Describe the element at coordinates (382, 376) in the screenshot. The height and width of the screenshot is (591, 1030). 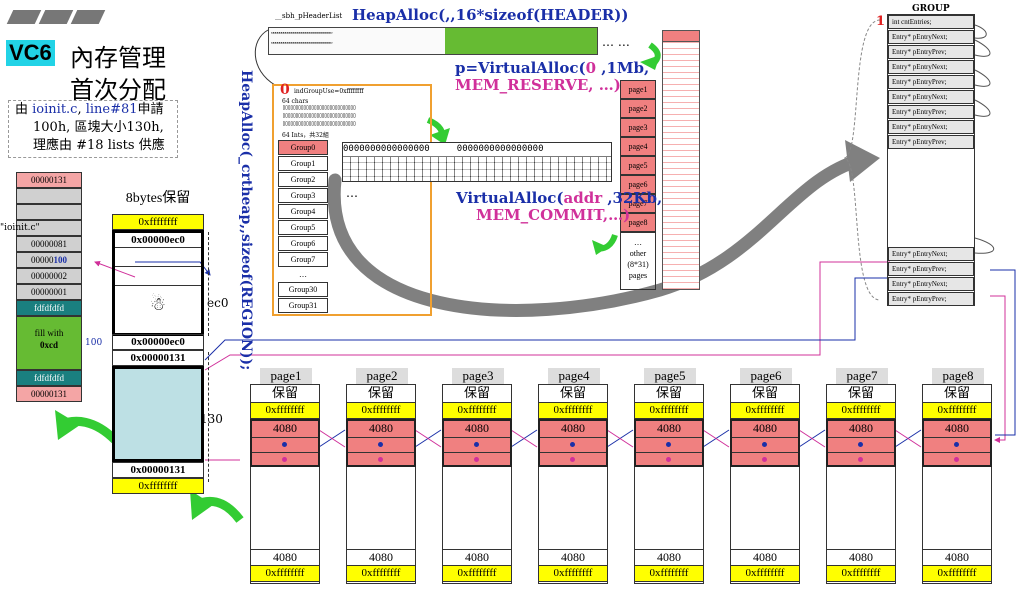
I see `page-label: page2` at that location.